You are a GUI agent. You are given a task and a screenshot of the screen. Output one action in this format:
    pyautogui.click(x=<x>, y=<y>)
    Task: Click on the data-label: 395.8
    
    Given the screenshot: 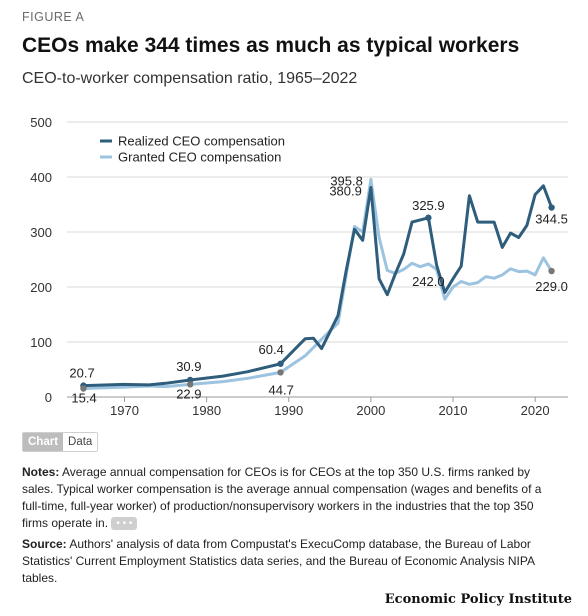 What is the action you would take?
    pyautogui.click(x=346, y=180)
    